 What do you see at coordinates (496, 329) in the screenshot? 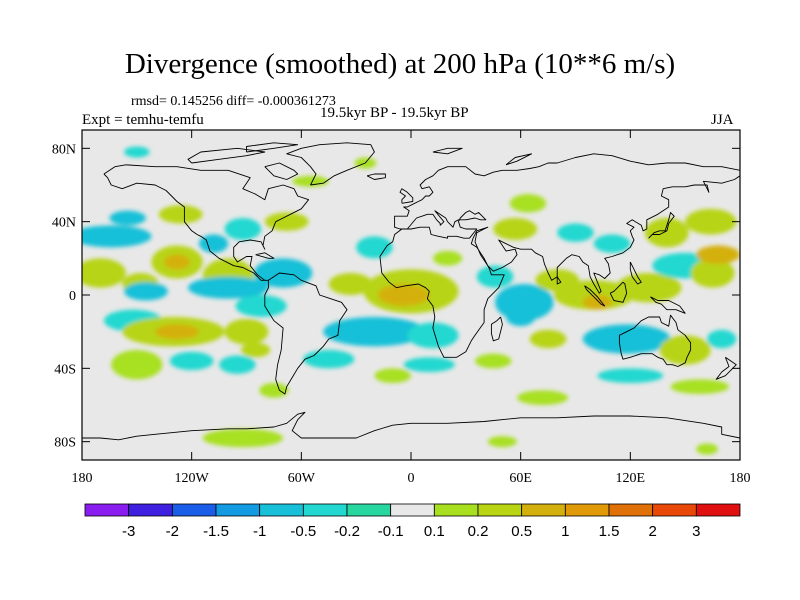
I see `coastline-madagascar` at bounding box center [496, 329].